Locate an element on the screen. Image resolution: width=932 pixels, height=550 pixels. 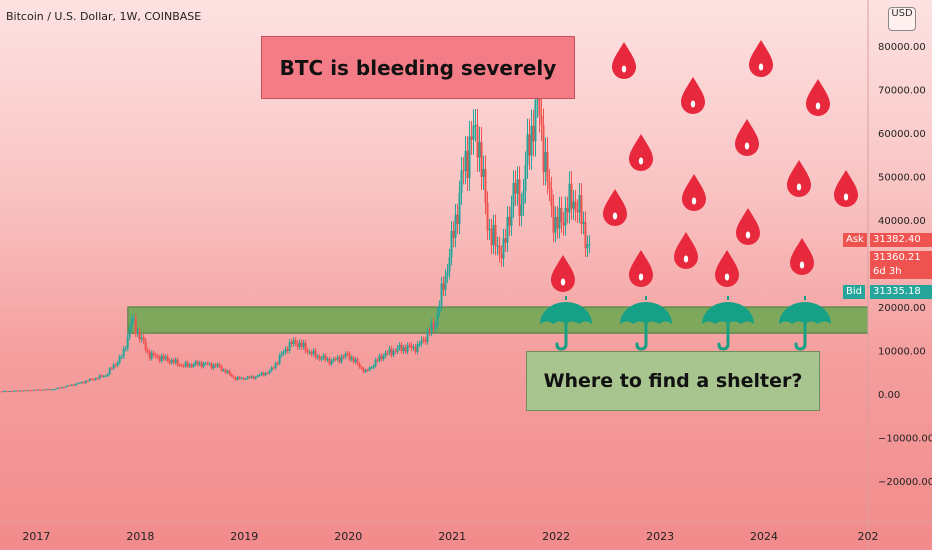
ask-value: 31382.40 is located at coordinates (901, 240).